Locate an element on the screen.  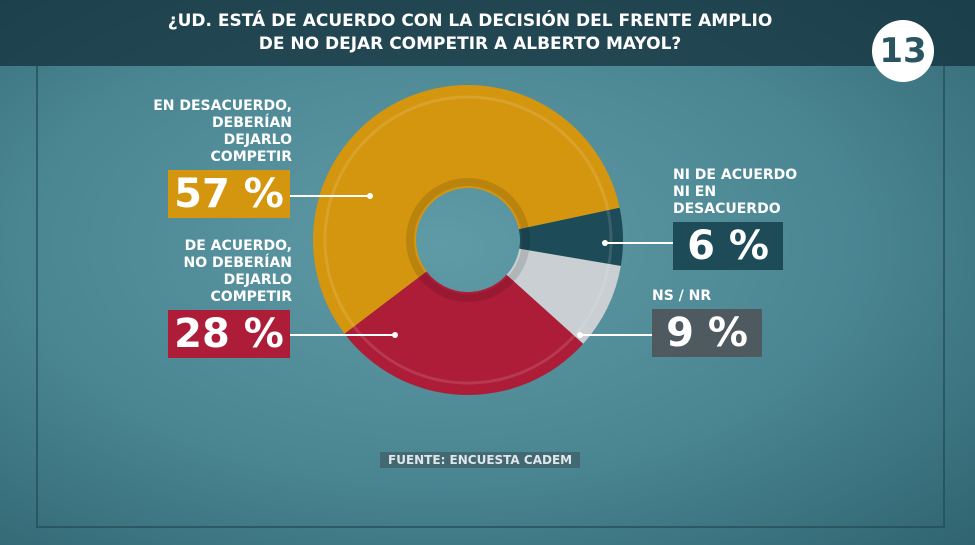
title-bar is located at coordinates (487, 33).